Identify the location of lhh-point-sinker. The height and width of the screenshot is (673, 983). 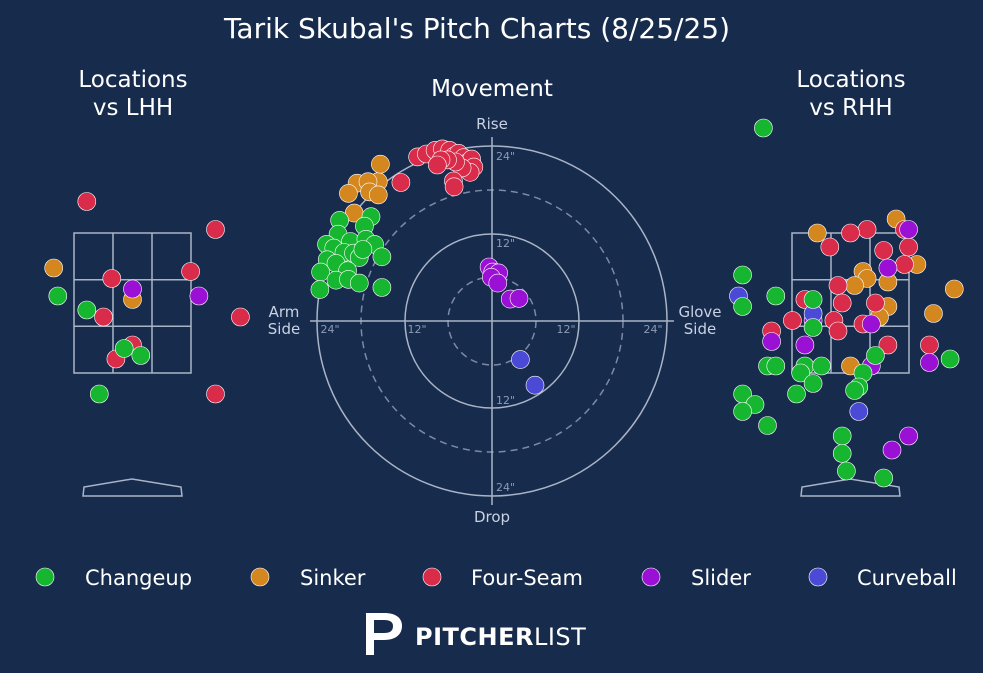
(54, 268).